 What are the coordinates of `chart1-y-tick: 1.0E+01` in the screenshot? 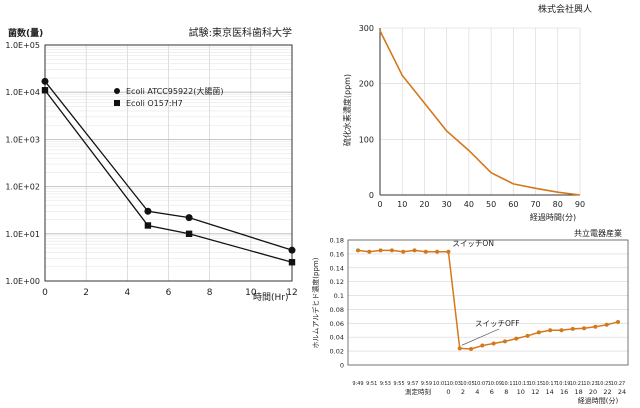 It's located at (22, 234).